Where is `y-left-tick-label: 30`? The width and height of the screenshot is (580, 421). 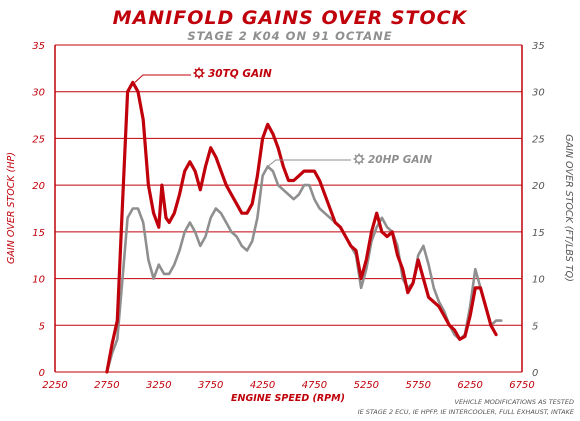
y-left-tick-label: 30 is located at coordinates (38, 93).